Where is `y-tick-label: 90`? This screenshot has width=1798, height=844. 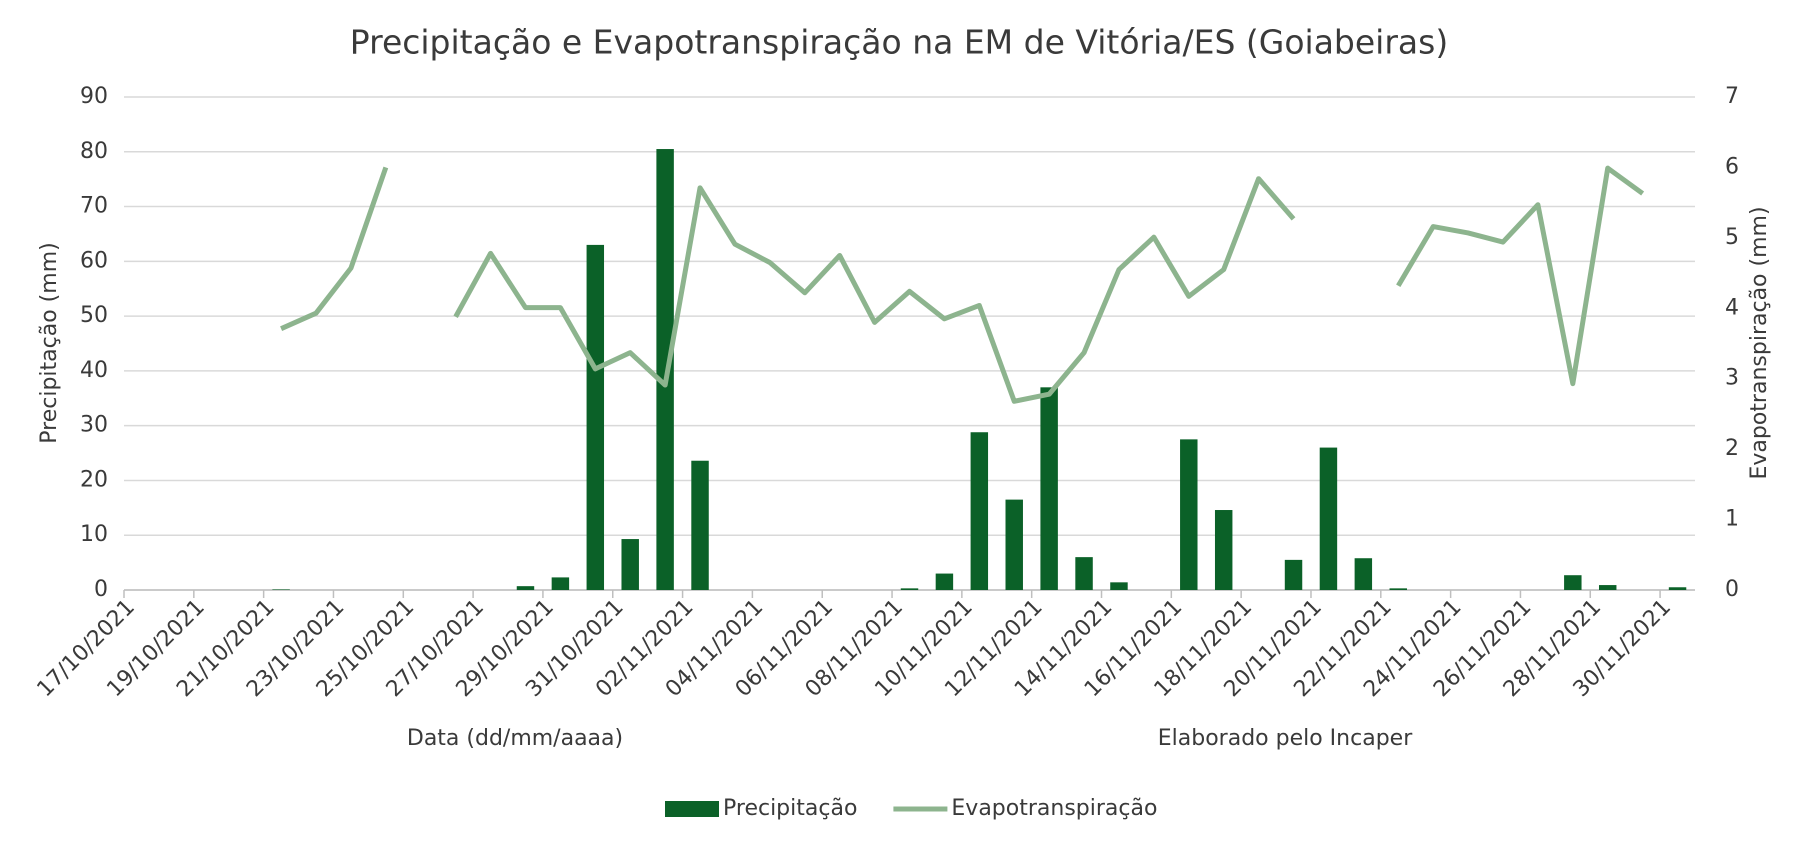 y-tick-label: 90 is located at coordinates (94, 96).